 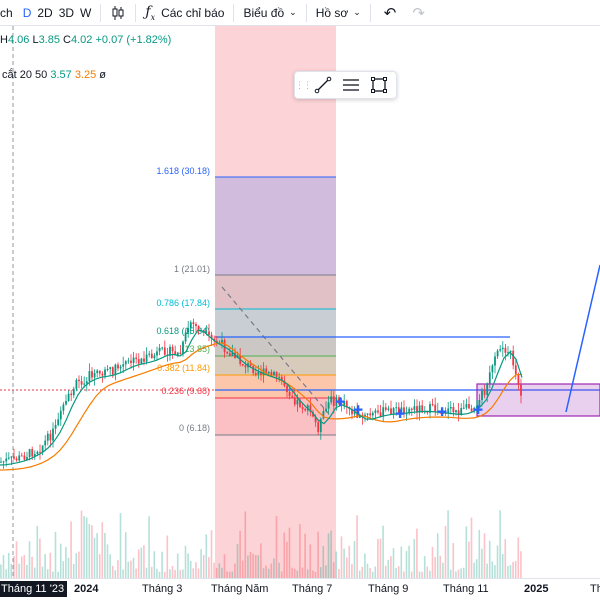 I want to click on undo-icon: ↶, so click(x=390, y=13).